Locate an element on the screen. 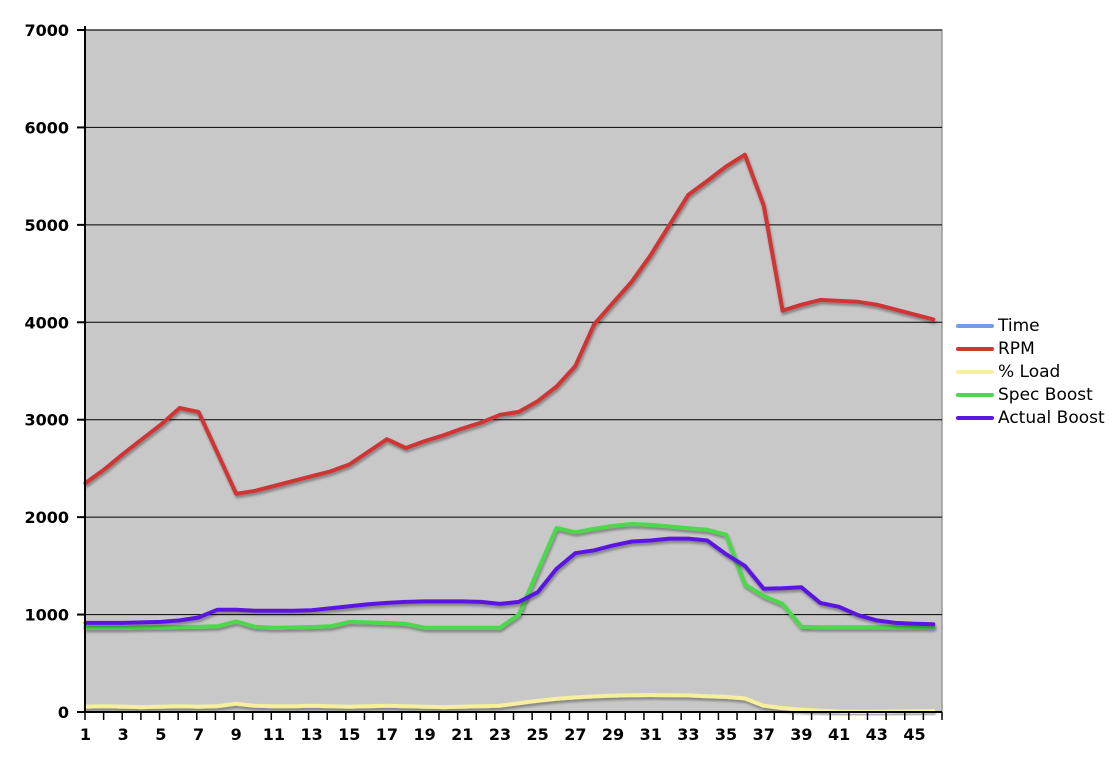 The height and width of the screenshot is (765, 1120). x-tick-label-21: 21 is located at coordinates (462, 734).